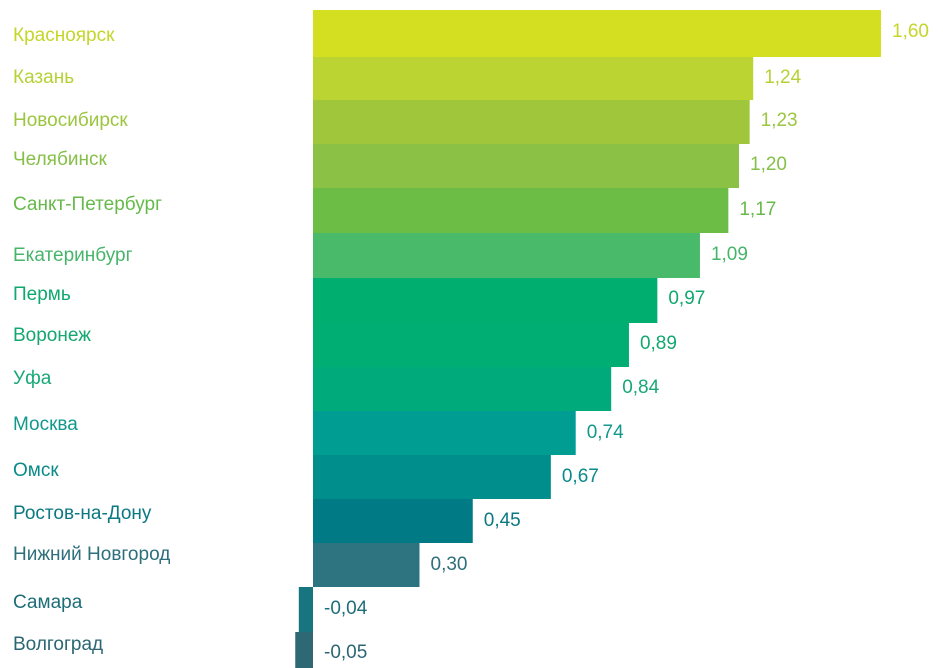 This screenshot has height=668, width=943. I want to click on category-label-2: Казань, so click(43, 77).